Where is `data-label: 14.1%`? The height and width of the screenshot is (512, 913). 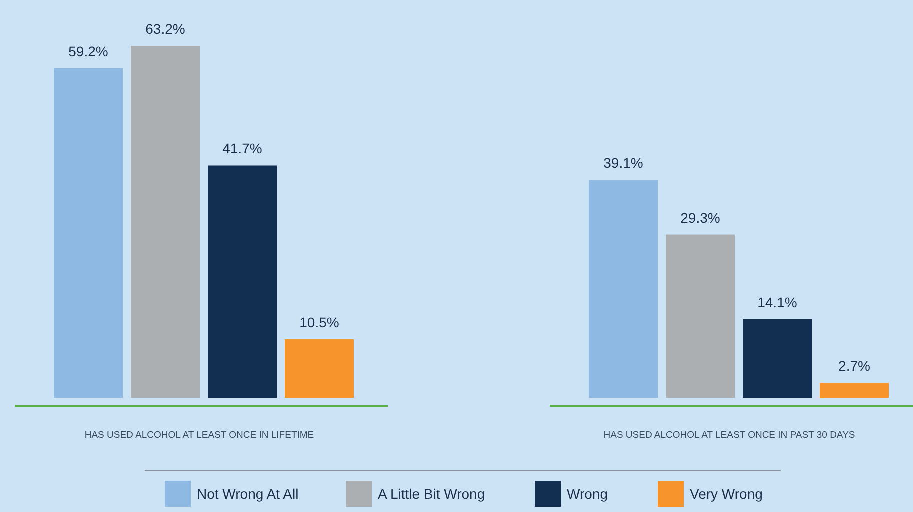
data-label: 14.1% is located at coordinates (778, 302).